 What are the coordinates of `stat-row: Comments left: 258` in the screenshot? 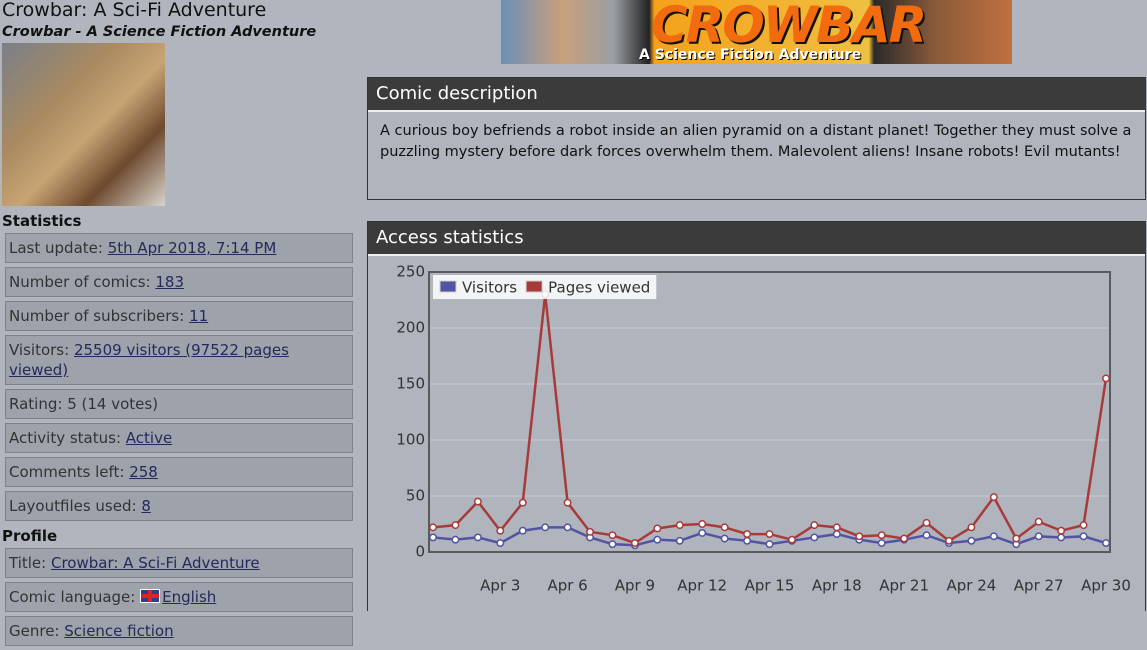 It's located at (179, 472).